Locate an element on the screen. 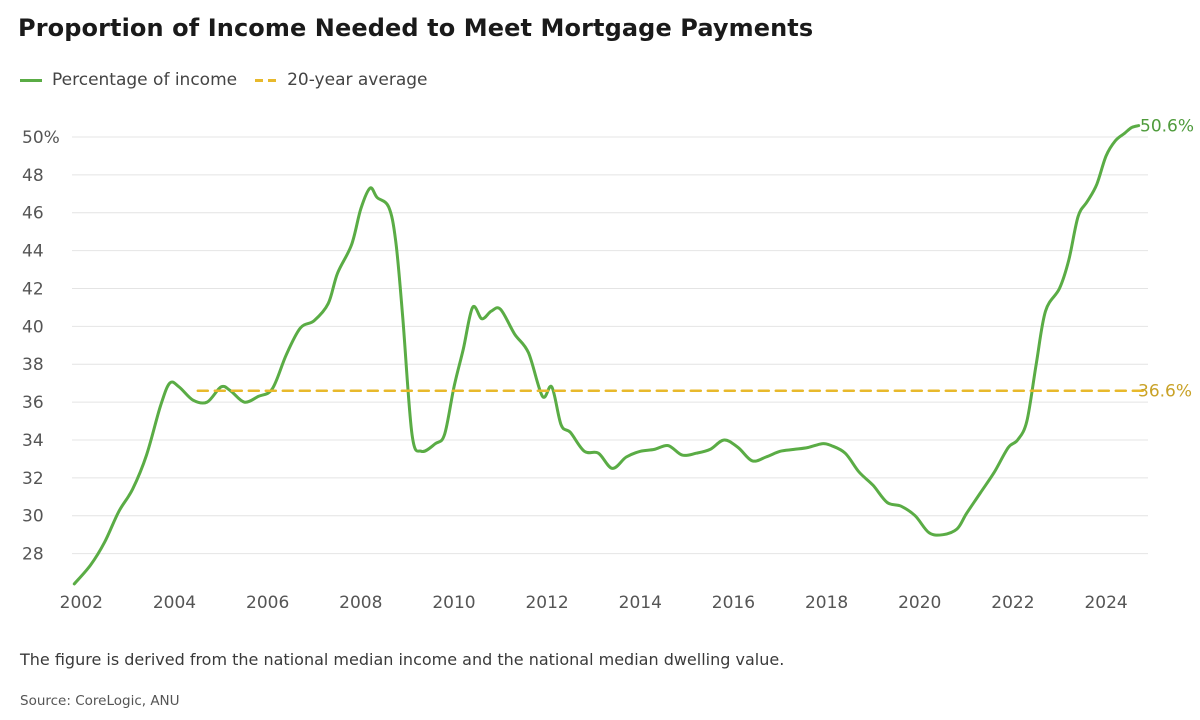 This screenshot has height=720, width=1200. y-tick-label: 50% is located at coordinates (41, 138).